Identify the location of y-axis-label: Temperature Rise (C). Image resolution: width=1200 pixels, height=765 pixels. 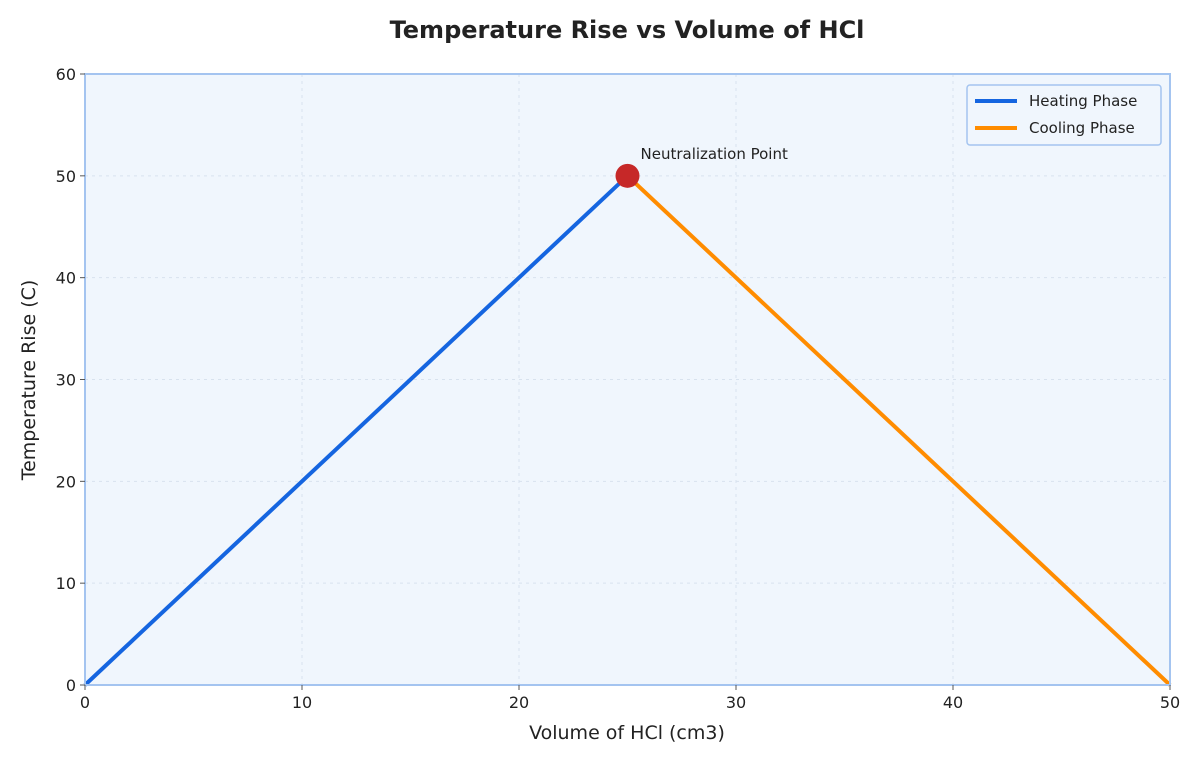
(29, 381).